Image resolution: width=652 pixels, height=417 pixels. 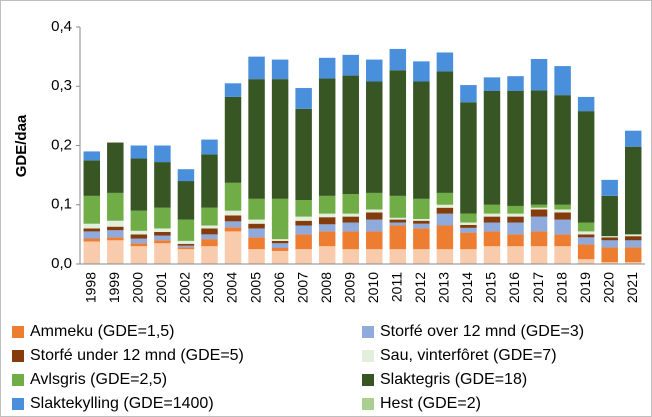 I want to click on x-tick-label: 2015, so click(x=491, y=287).